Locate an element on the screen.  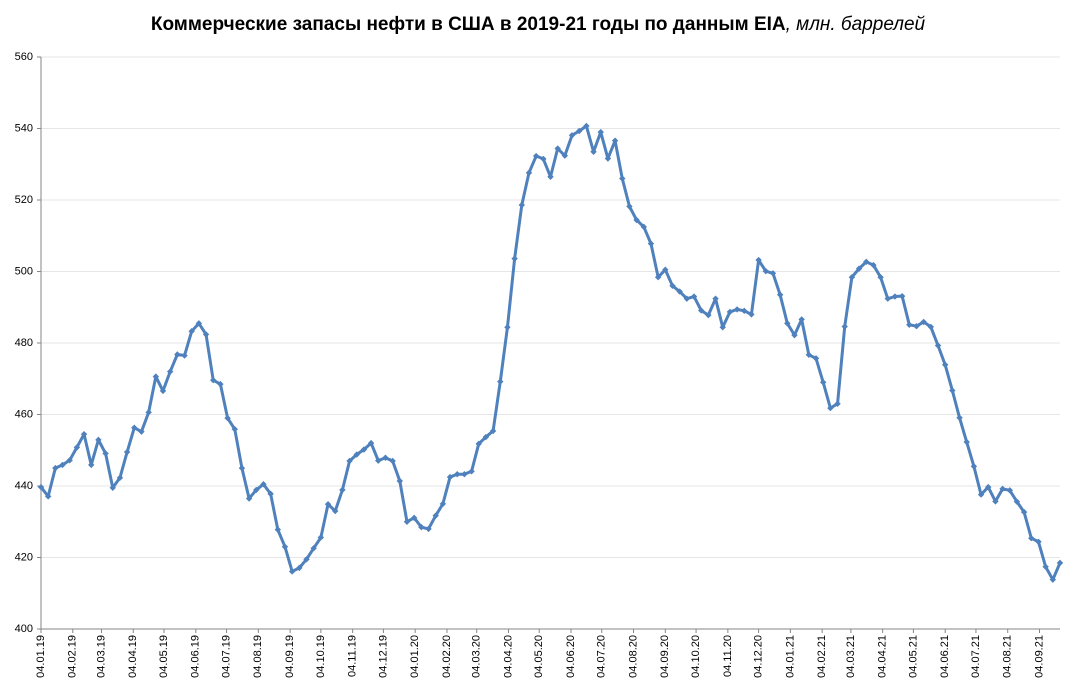
x-tick-label: 04.10.20 is located at coordinates (696, 656).